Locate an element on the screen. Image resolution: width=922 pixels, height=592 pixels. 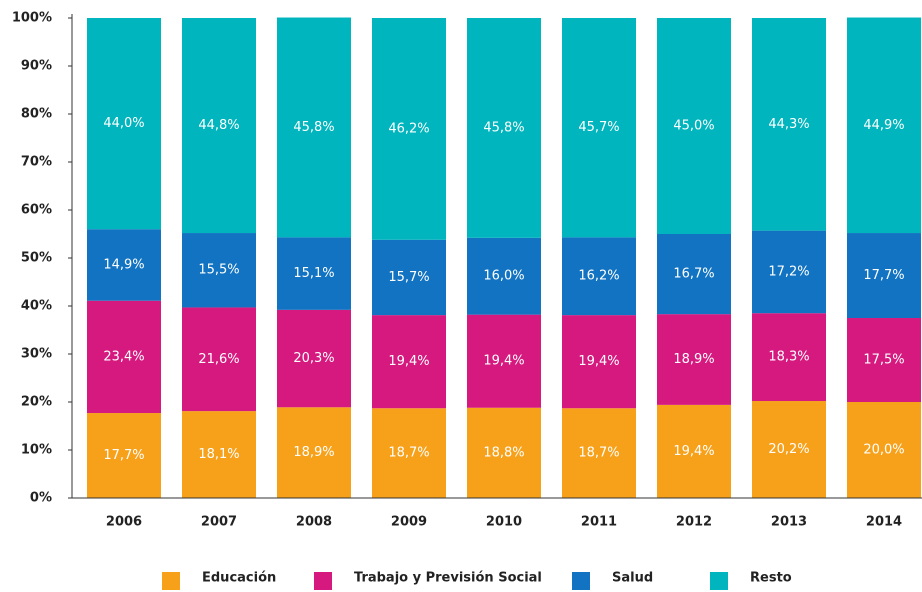
value-label: 17,2% is located at coordinates (788, 271).